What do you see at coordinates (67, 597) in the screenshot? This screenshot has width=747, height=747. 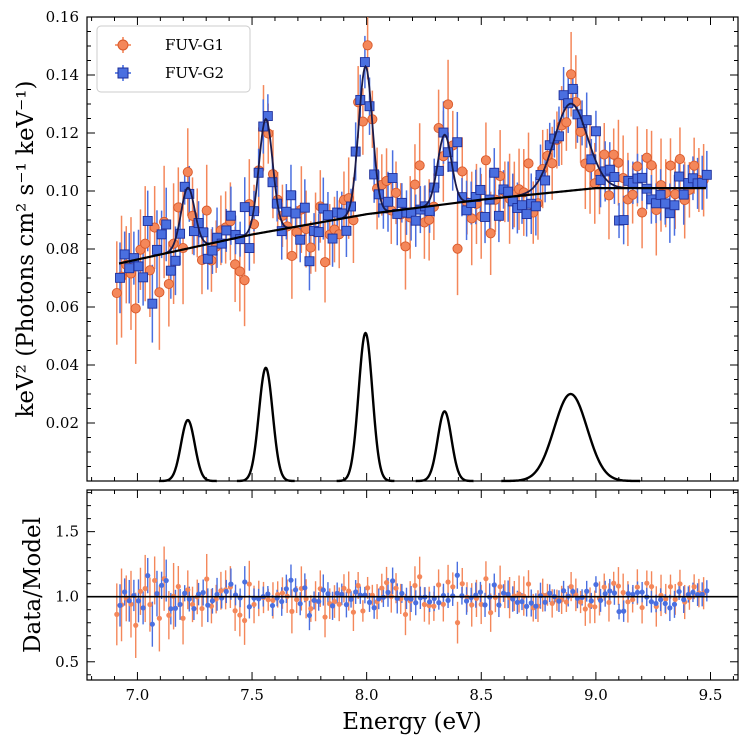 I see `ratio-y-tick-label: 1.0` at bounding box center [67, 597].